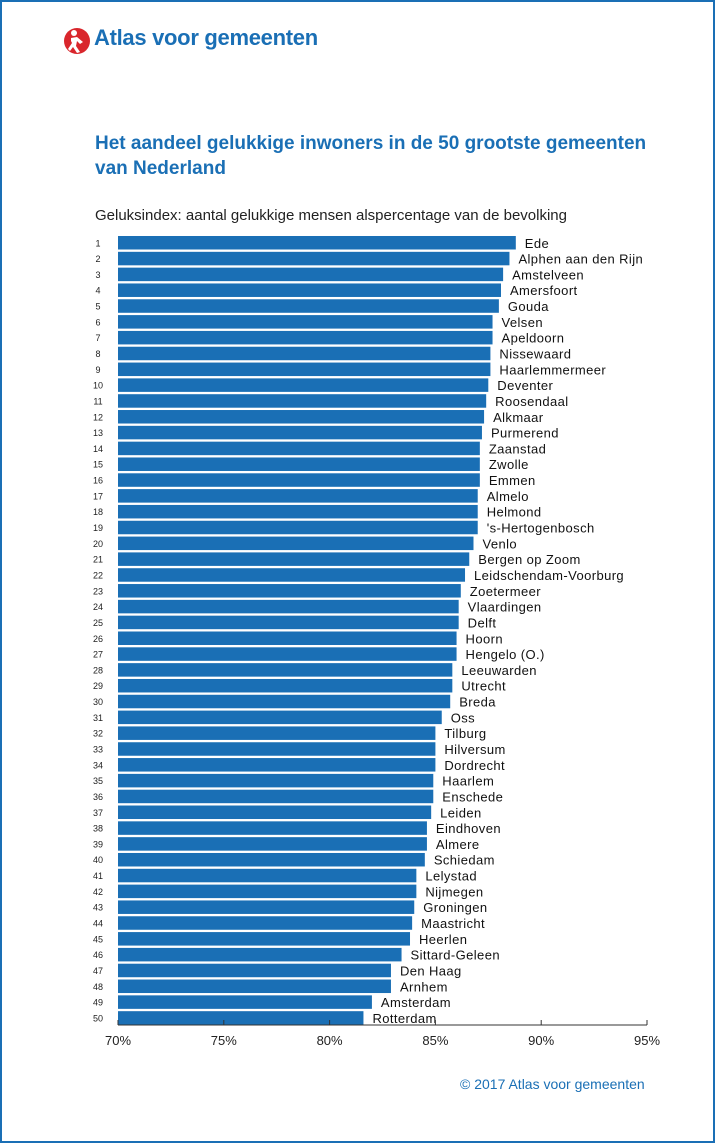 Image resolution: width=715 pixels, height=1143 pixels. I want to click on municipality-label: Amsterdam, so click(416, 1002).